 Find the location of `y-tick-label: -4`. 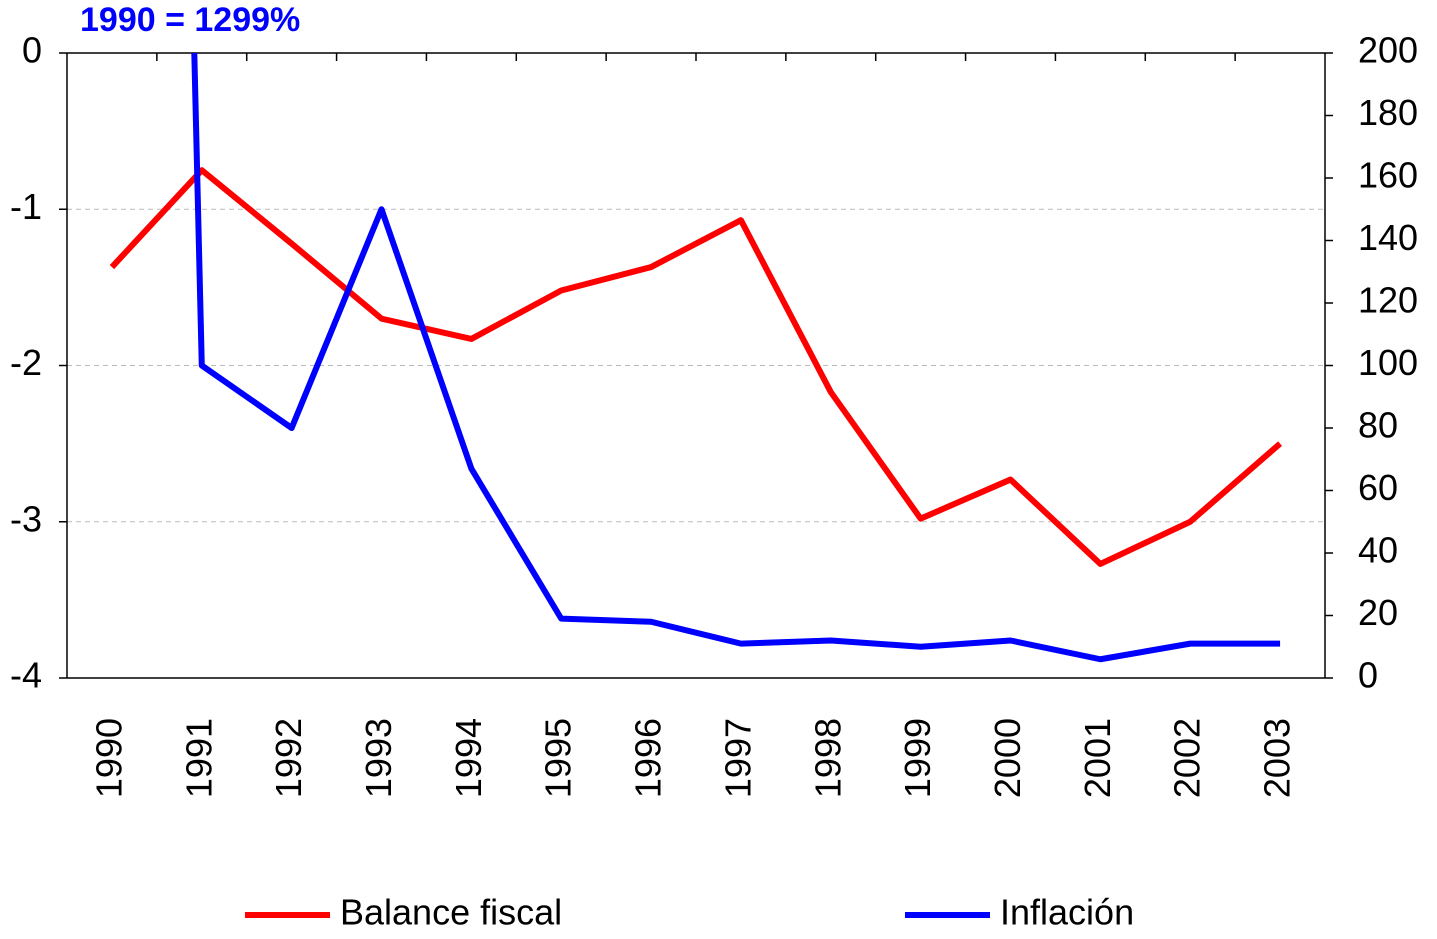

y-tick-label: -4 is located at coordinates (26, 675).